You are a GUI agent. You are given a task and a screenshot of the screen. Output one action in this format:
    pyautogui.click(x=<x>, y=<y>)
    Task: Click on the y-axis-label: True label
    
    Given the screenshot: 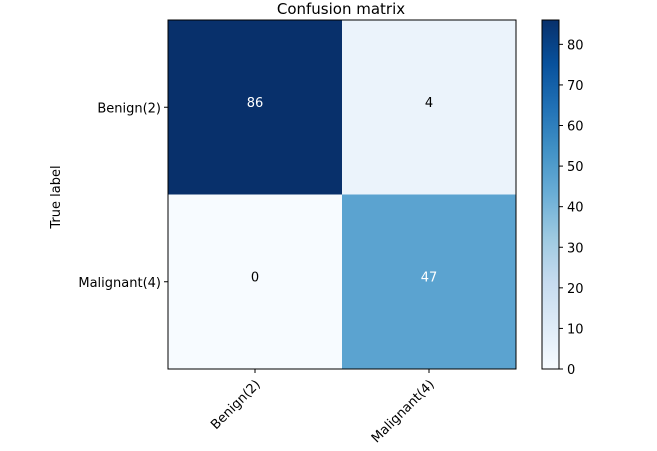 What is the action you would take?
    pyautogui.click(x=56, y=197)
    